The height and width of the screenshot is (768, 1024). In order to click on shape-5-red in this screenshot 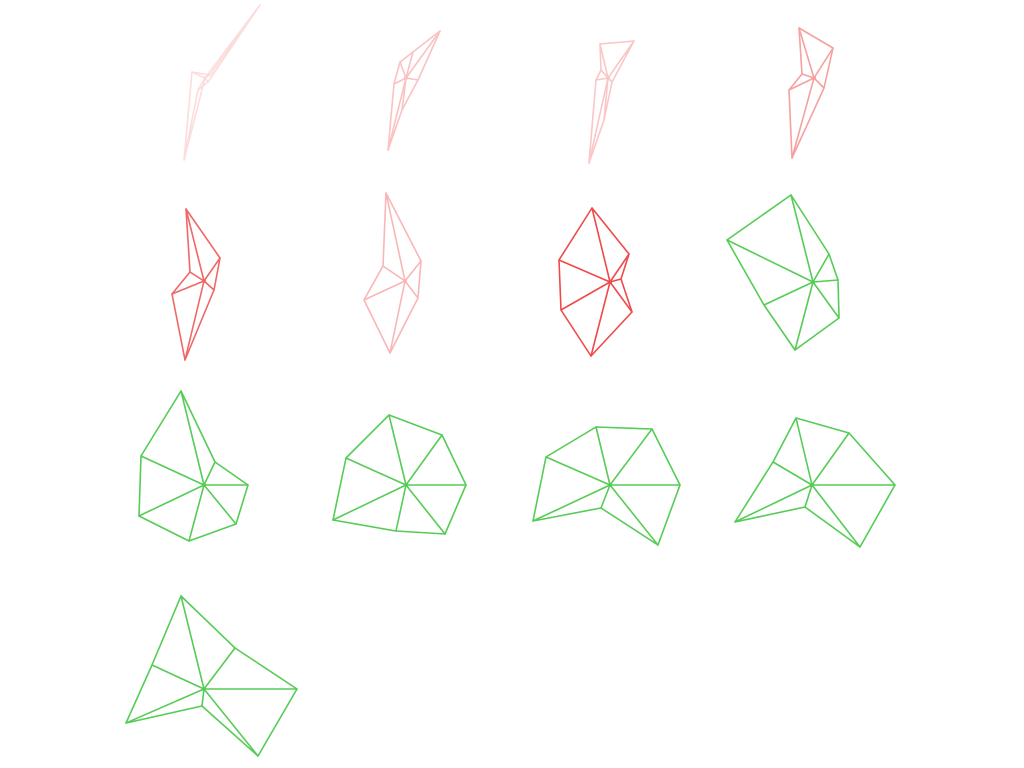, I will do `click(196, 284)`.